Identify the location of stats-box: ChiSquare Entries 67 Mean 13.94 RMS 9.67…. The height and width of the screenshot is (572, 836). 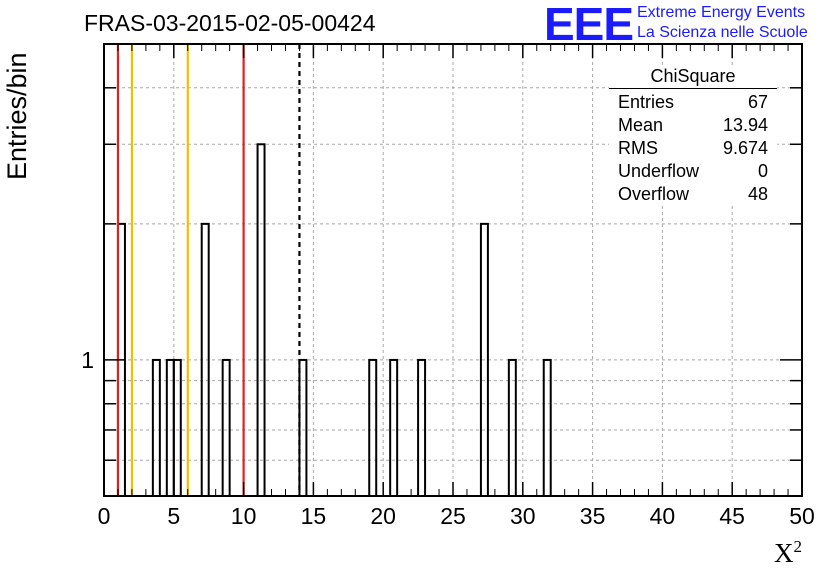
(693, 136).